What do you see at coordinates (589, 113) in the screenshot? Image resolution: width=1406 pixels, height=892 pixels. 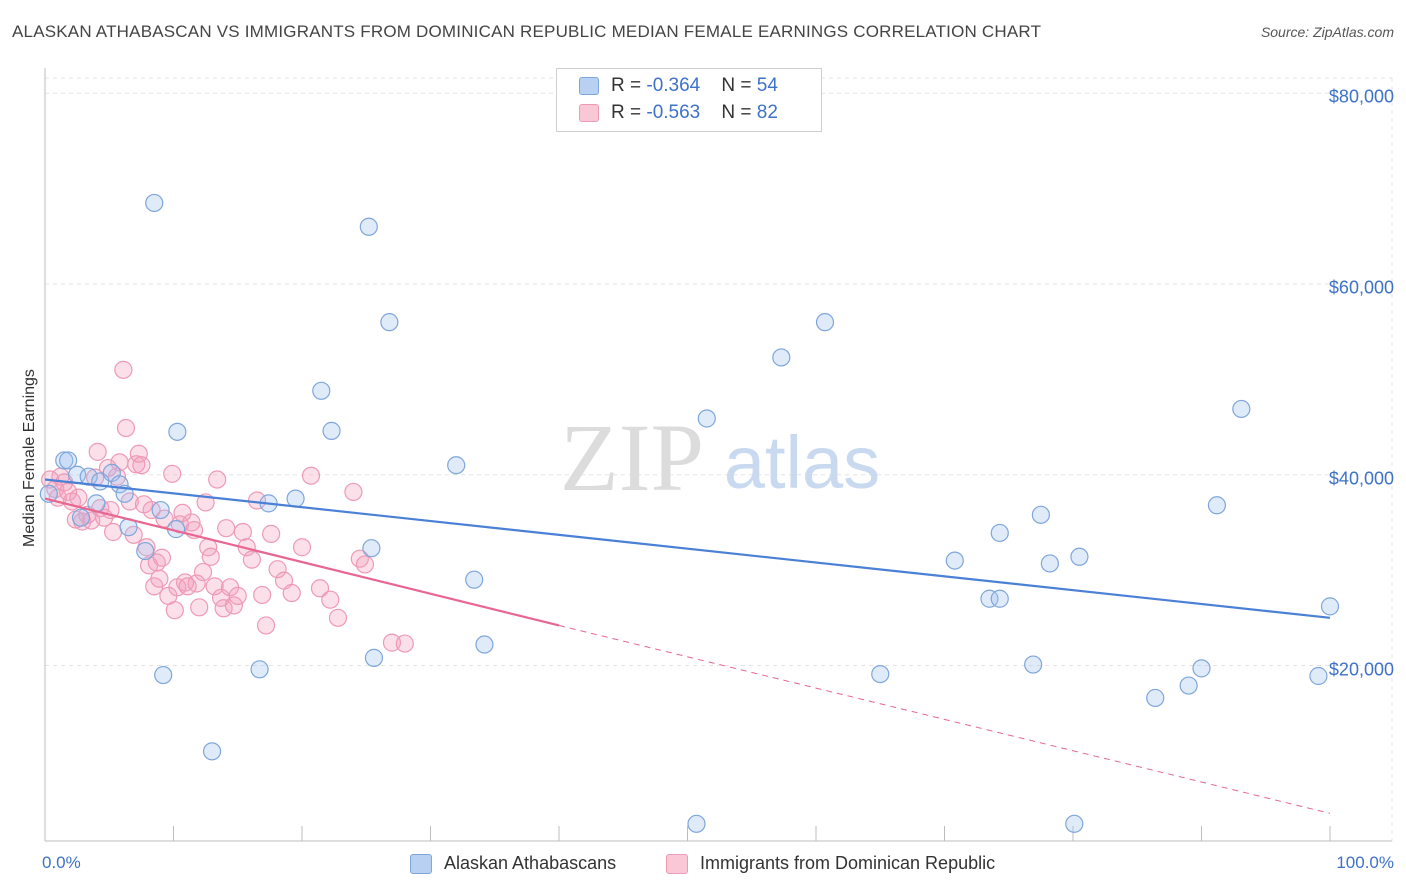 I see `stats-swatch-pink` at bounding box center [589, 113].